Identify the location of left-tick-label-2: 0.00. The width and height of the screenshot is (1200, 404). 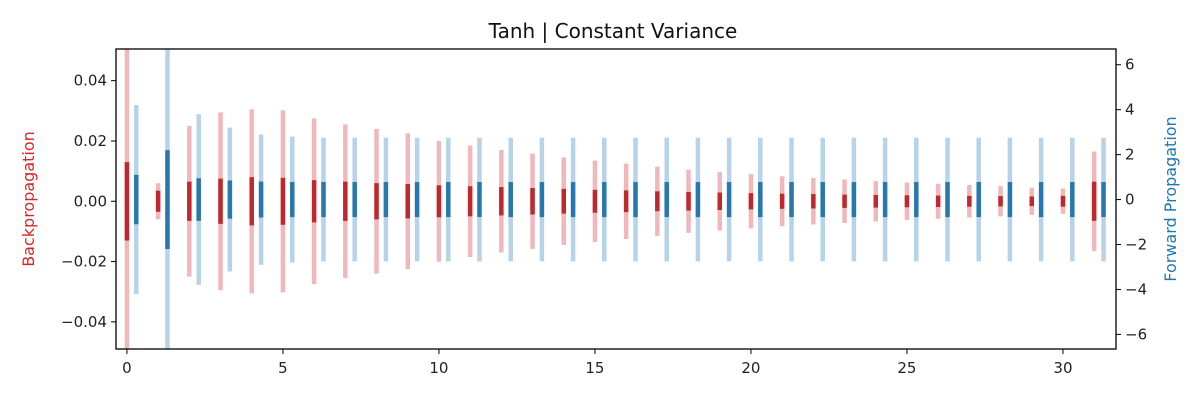
(90, 201).